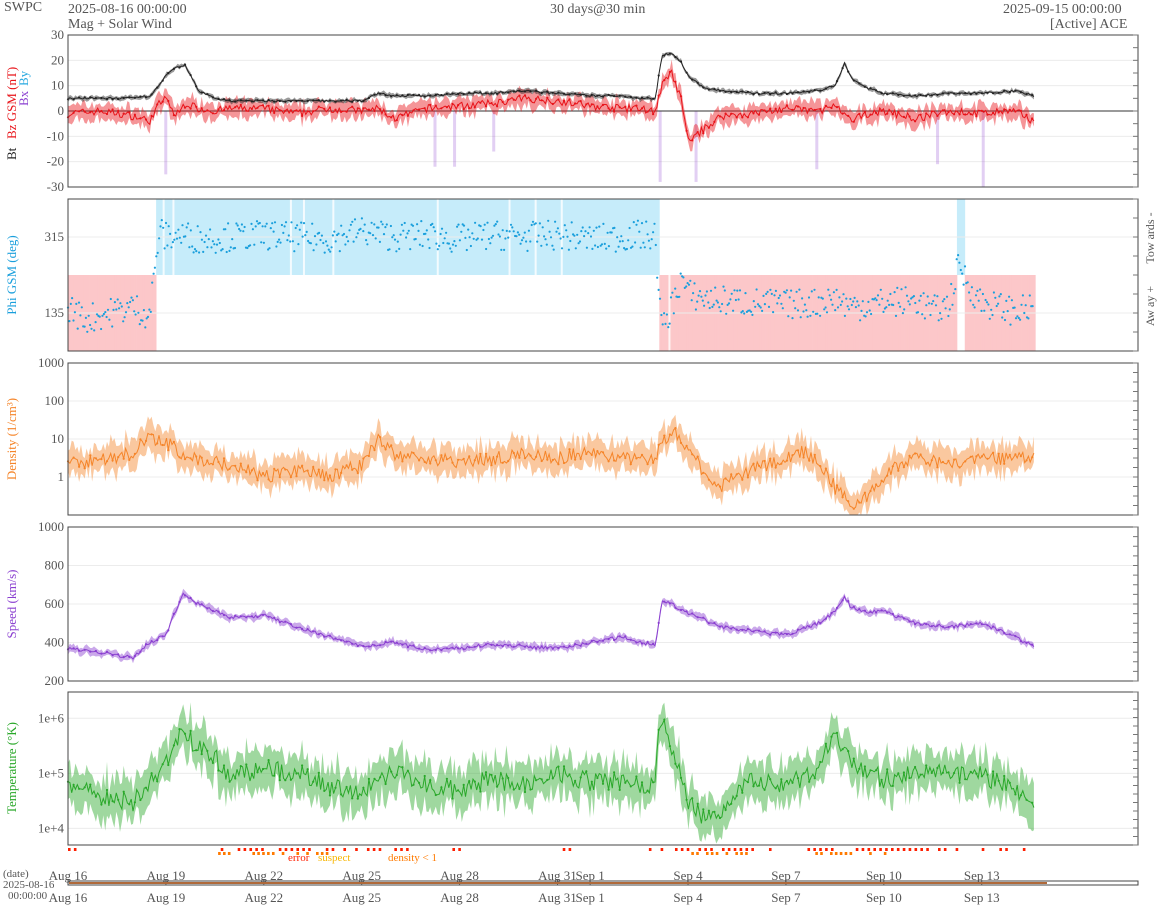 Image resolution: width=1158 pixels, height=905 pixels. I want to click on x-tick-label-top: Aug 22, so click(263, 875).